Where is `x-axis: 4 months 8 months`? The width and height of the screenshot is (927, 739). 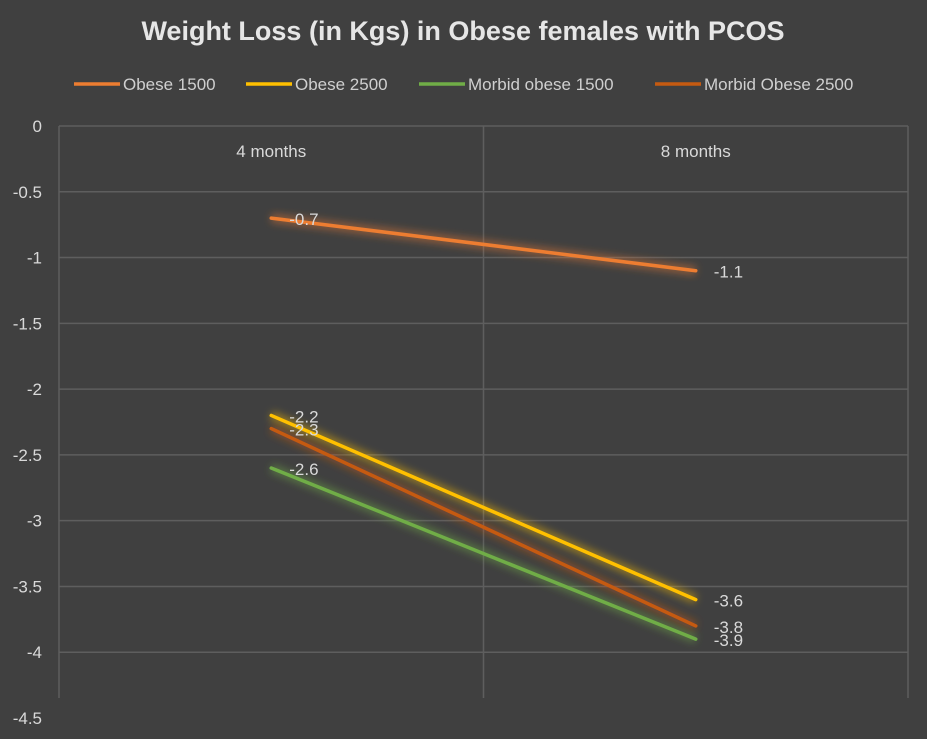 x-axis: 4 months 8 months is located at coordinates (483, 151).